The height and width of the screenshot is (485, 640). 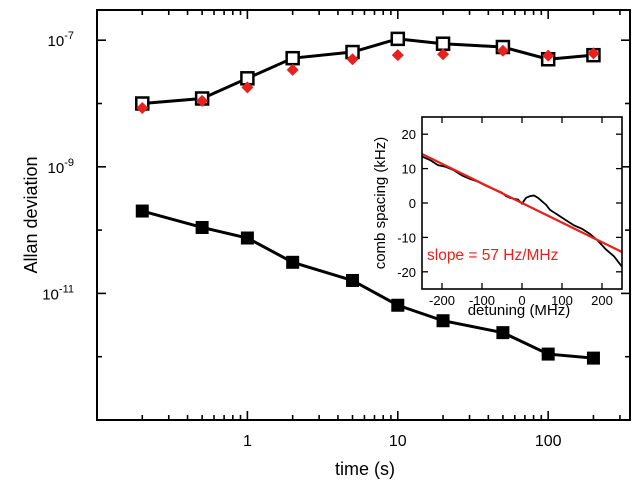 What do you see at coordinates (247, 441) in the screenshot?
I see `x-tick-label: 1` at bounding box center [247, 441].